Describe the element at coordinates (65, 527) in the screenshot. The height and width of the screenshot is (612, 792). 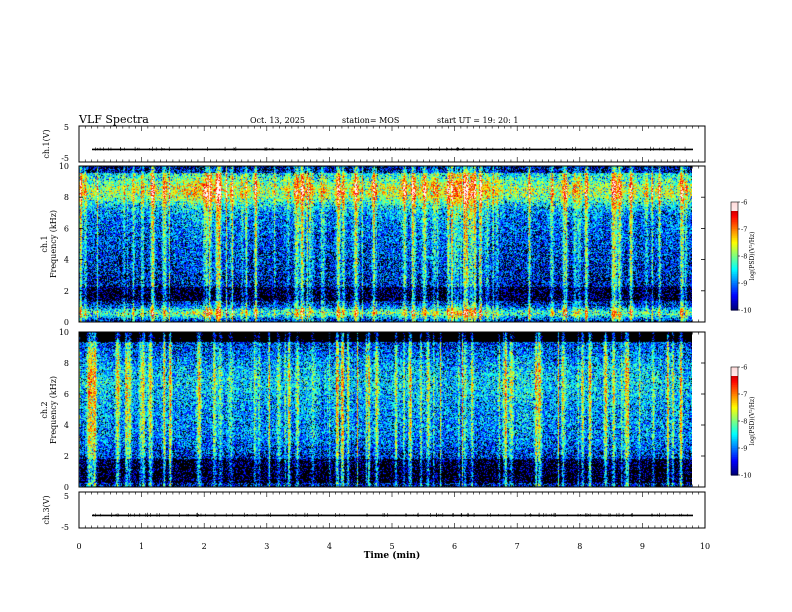
I see `ch3-waveform-ytick-bottom: -5` at that location.